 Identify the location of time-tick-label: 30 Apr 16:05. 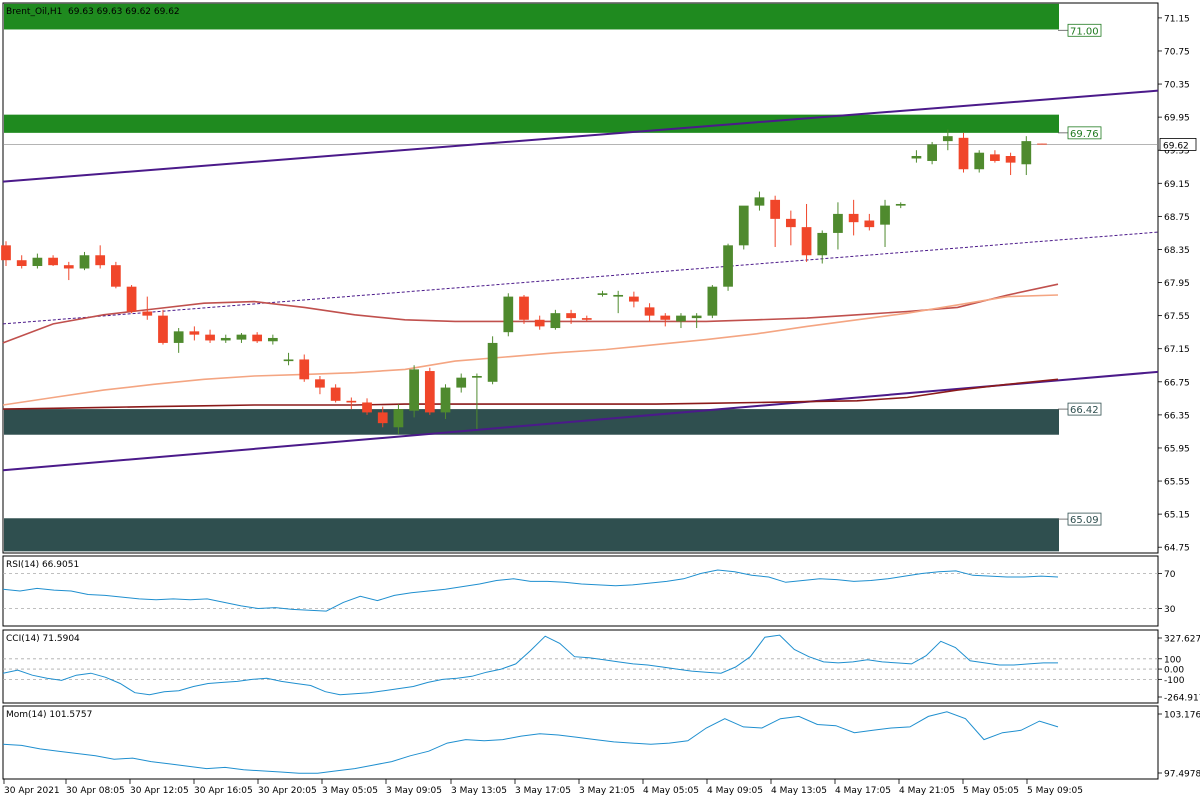
(223, 791).